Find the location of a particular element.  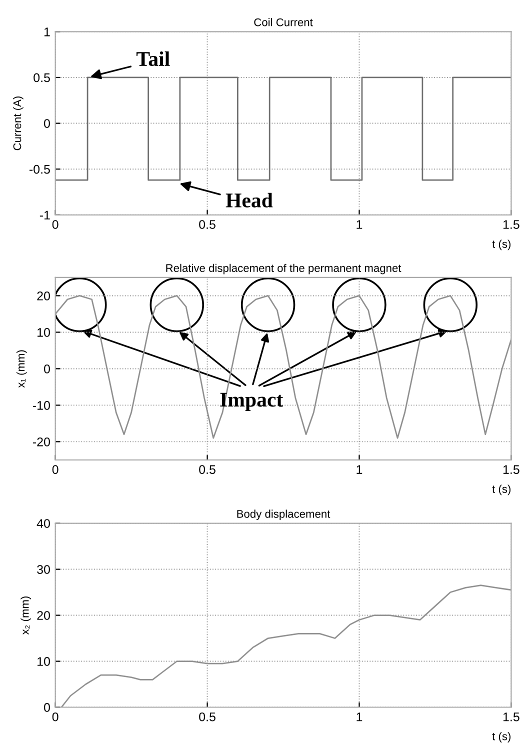

annotation: Impact is located at coordinates (252, 401).